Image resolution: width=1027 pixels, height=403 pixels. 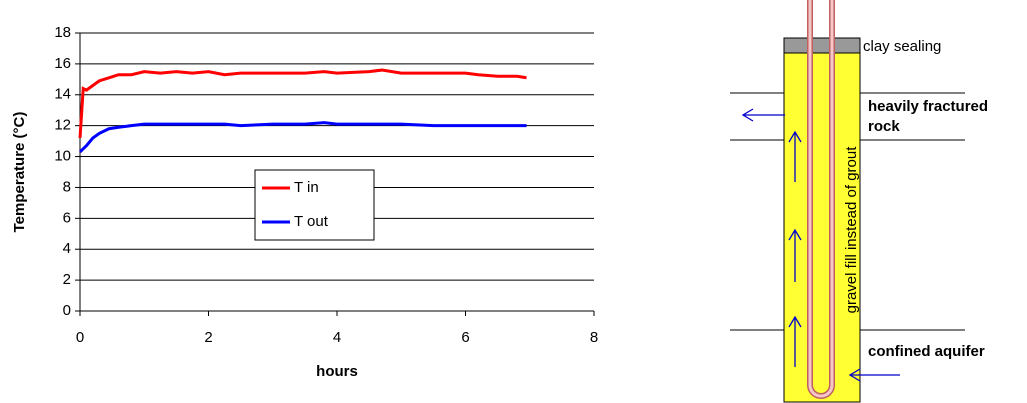 I want to click on aquifer-label: confined aquifer, so click(x=926, y=351).